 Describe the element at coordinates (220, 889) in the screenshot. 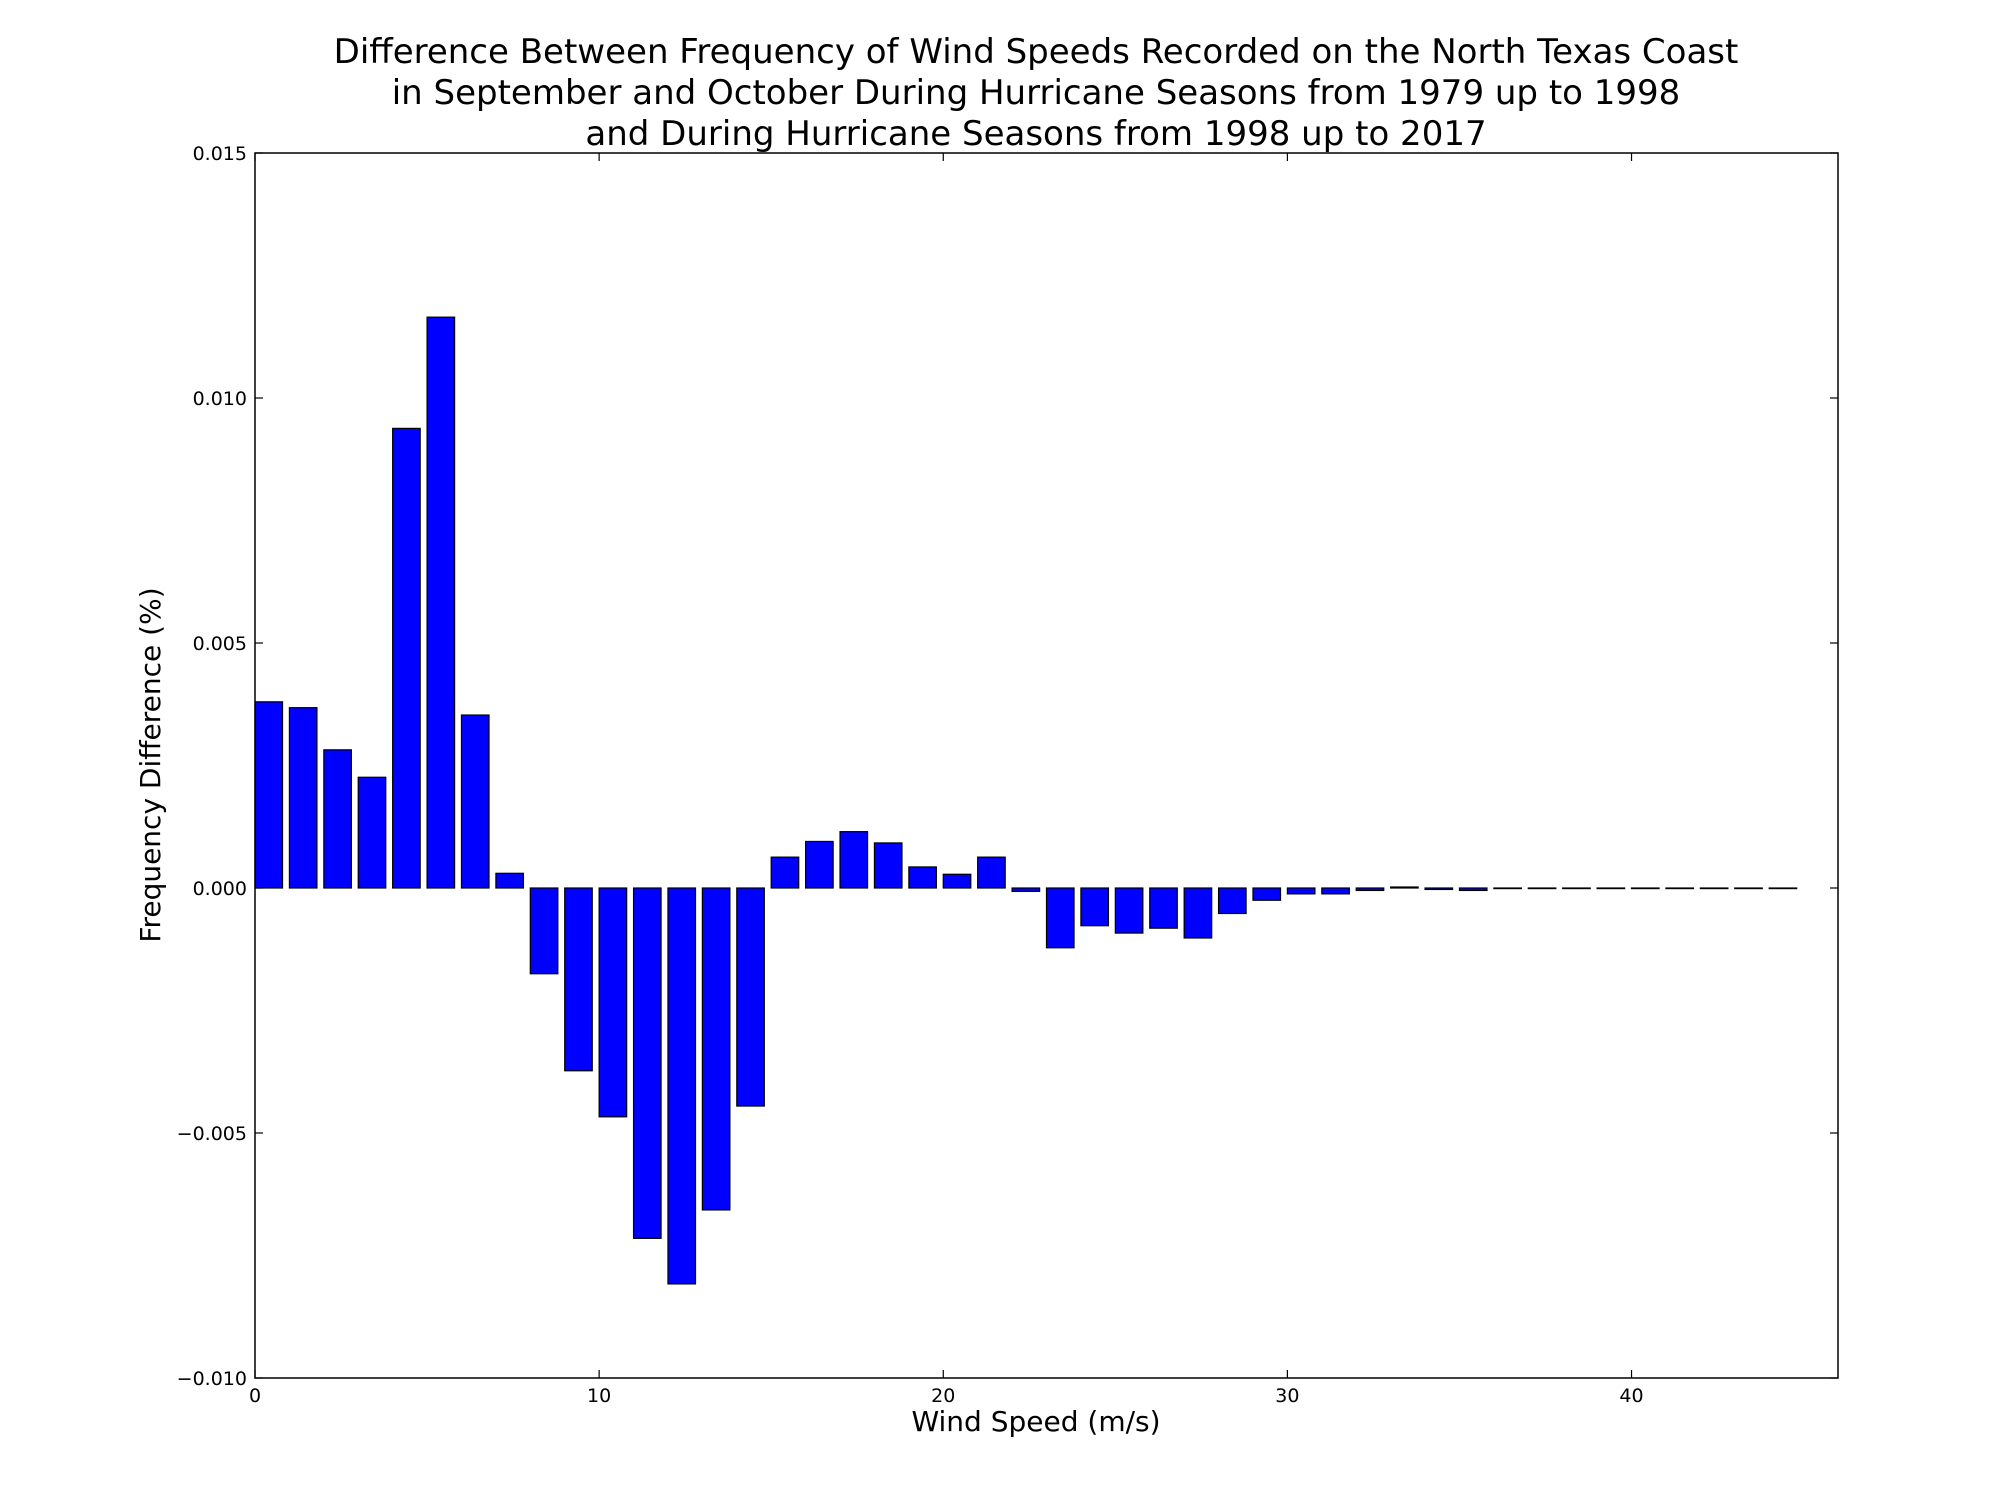

I see `y-tick-label: 0.000` at that location.